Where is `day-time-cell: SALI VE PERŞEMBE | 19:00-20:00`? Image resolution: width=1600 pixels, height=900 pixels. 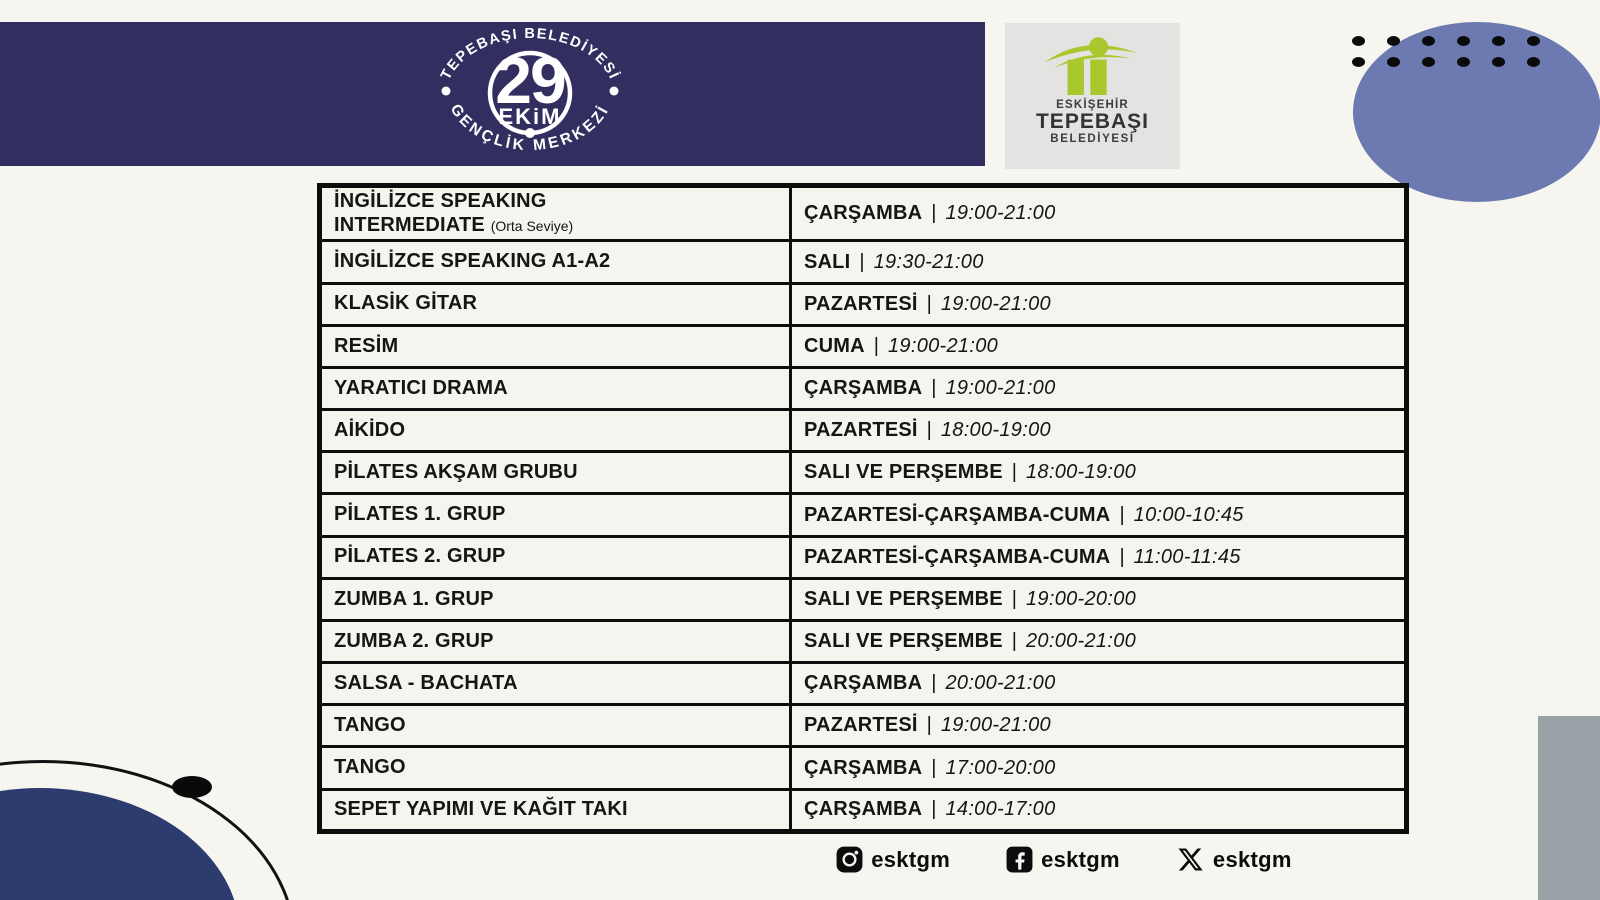 day-time-cell: SALI VE PERŞEMBE | 19:00-20:00 is located at coordinates (1098, 599).